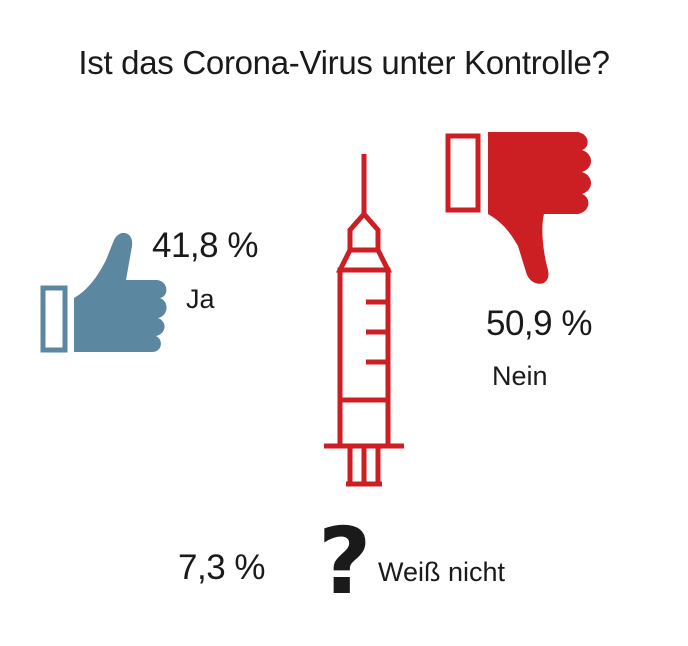 This screenshot has height=646, width=688. Describe the element at coordinates (520, 376) in the screenshot. I see `nein-category-label: Nein` at that location.